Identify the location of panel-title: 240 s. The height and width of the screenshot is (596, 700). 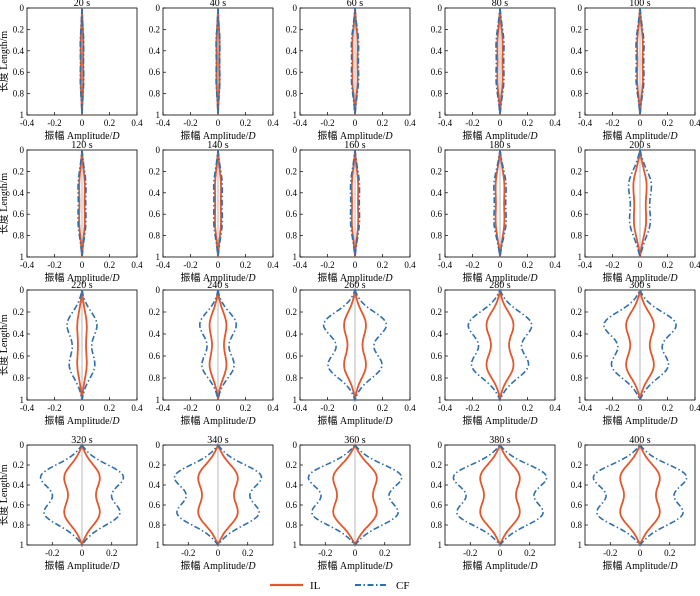
(218, 285).